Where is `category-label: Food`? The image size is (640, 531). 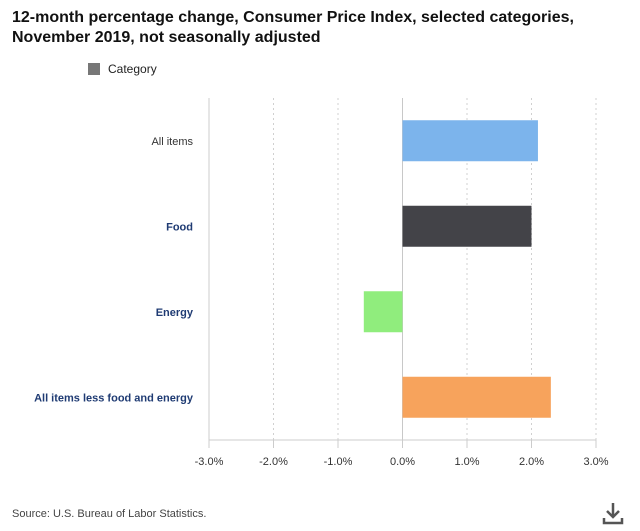 category-label: Food is located at coordinates (179, 227).